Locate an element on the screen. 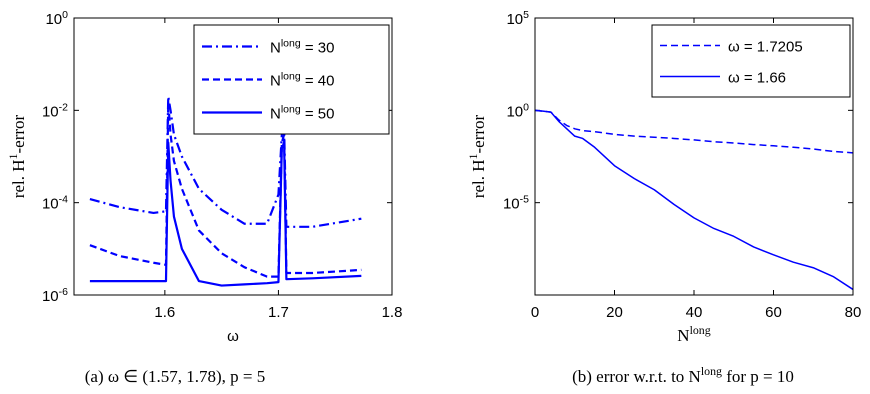  y-tick-label: 10⁻⁵ is located at coordinates (516, 203).